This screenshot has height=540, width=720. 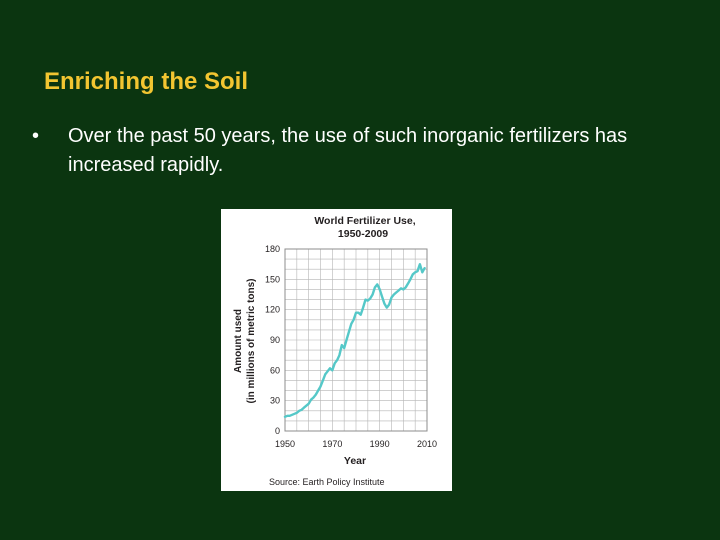 I want to click on x-tick-label: 2010, so click(x=427, y=444).